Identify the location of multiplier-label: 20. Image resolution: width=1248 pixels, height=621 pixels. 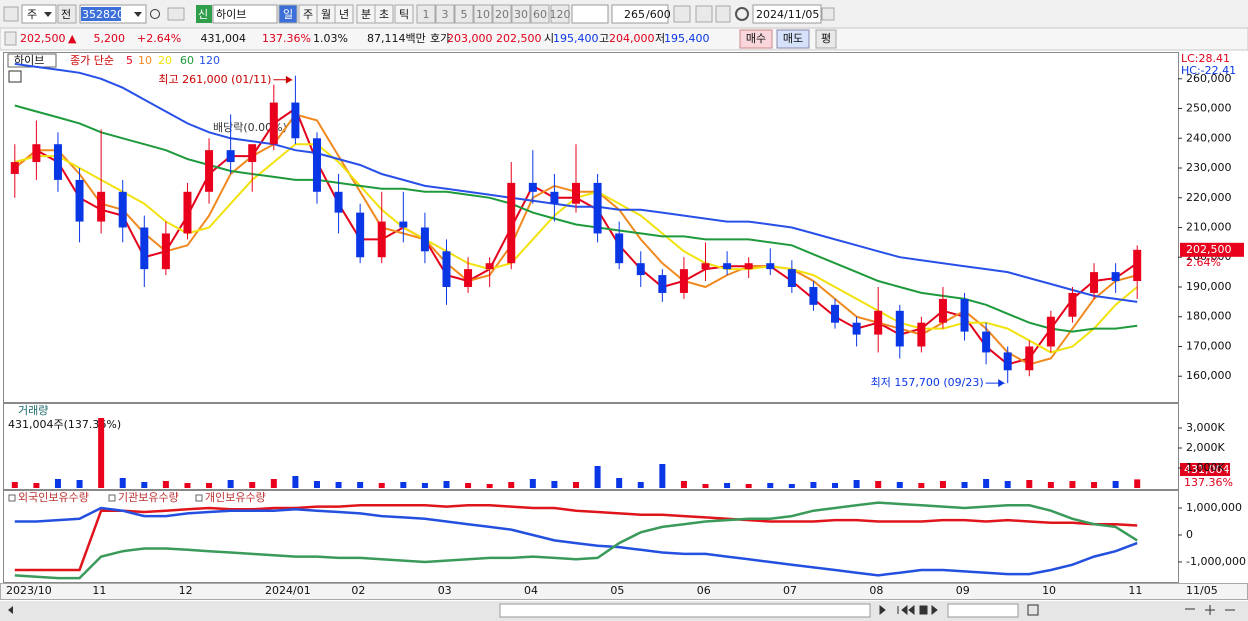
(502, 14).